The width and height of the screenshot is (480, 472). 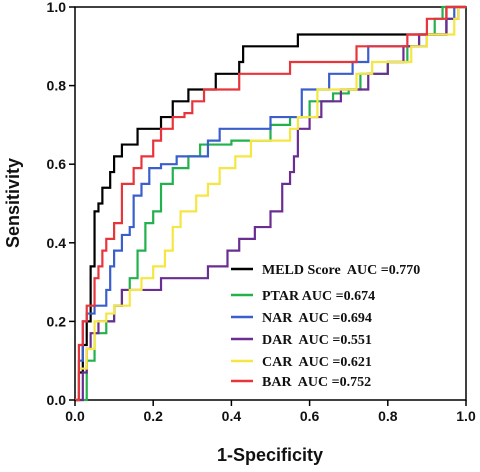 What do you see at coordinates (270, 412) in the screenshot?
I see `x-axis: 0.0 0.2 0.4 0.6 0.8 1.0` at bounding box center [270, 412].